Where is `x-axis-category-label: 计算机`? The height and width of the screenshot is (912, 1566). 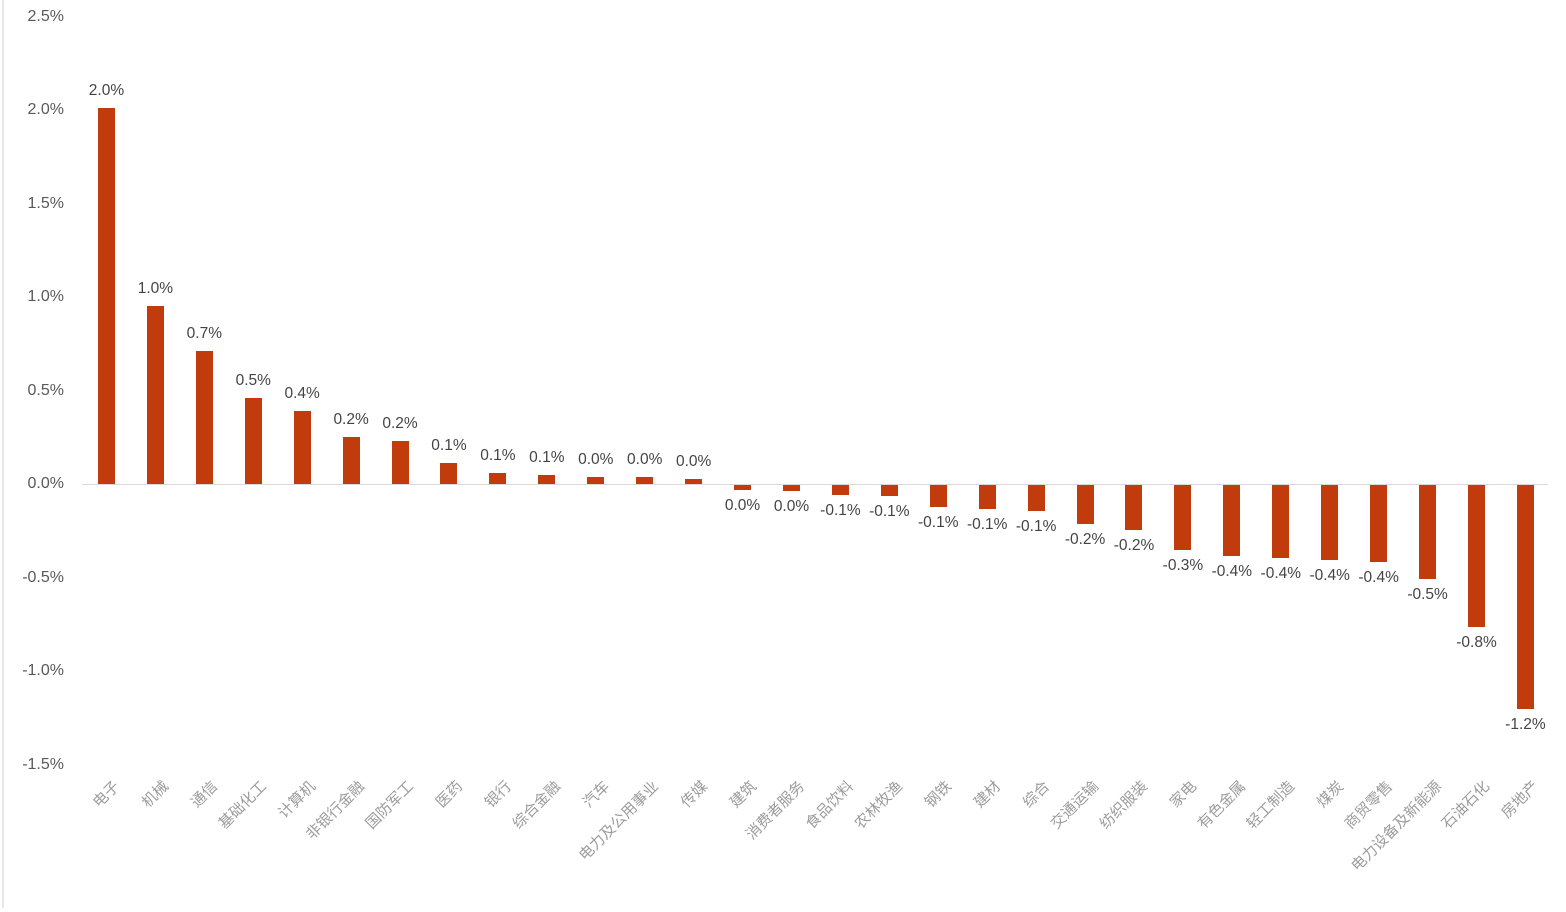 x-axis-category-label: 计算机 is located at coordinates (297, 800).